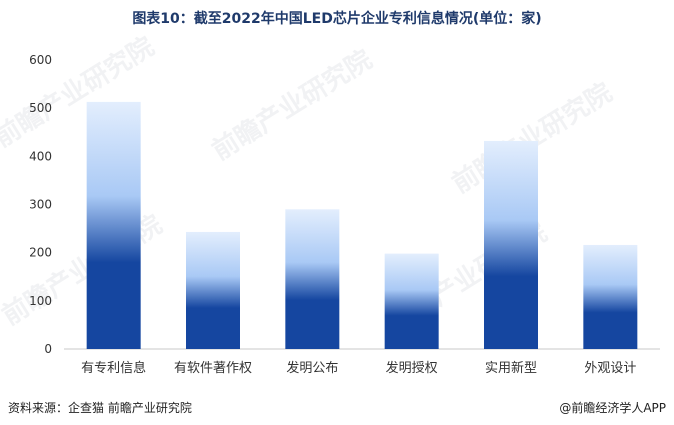 The image size is (674, 425). What do you see at coordinates (40, 205) in the screenshot?
I see `y-tick-label: 300` at bounding box center [40, 205].